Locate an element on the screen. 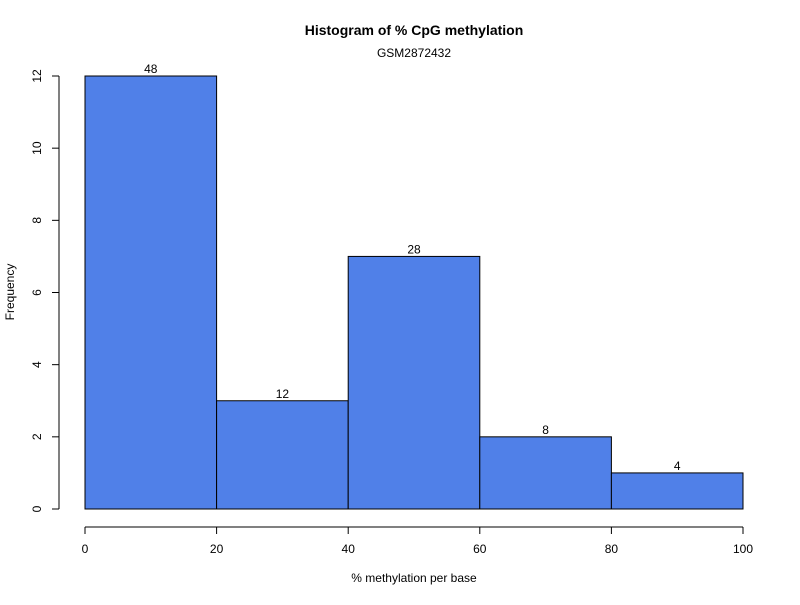 The width and height of the screenshot is (800, 605). x-tick-label: 80 is located at coordinates (612, 549).